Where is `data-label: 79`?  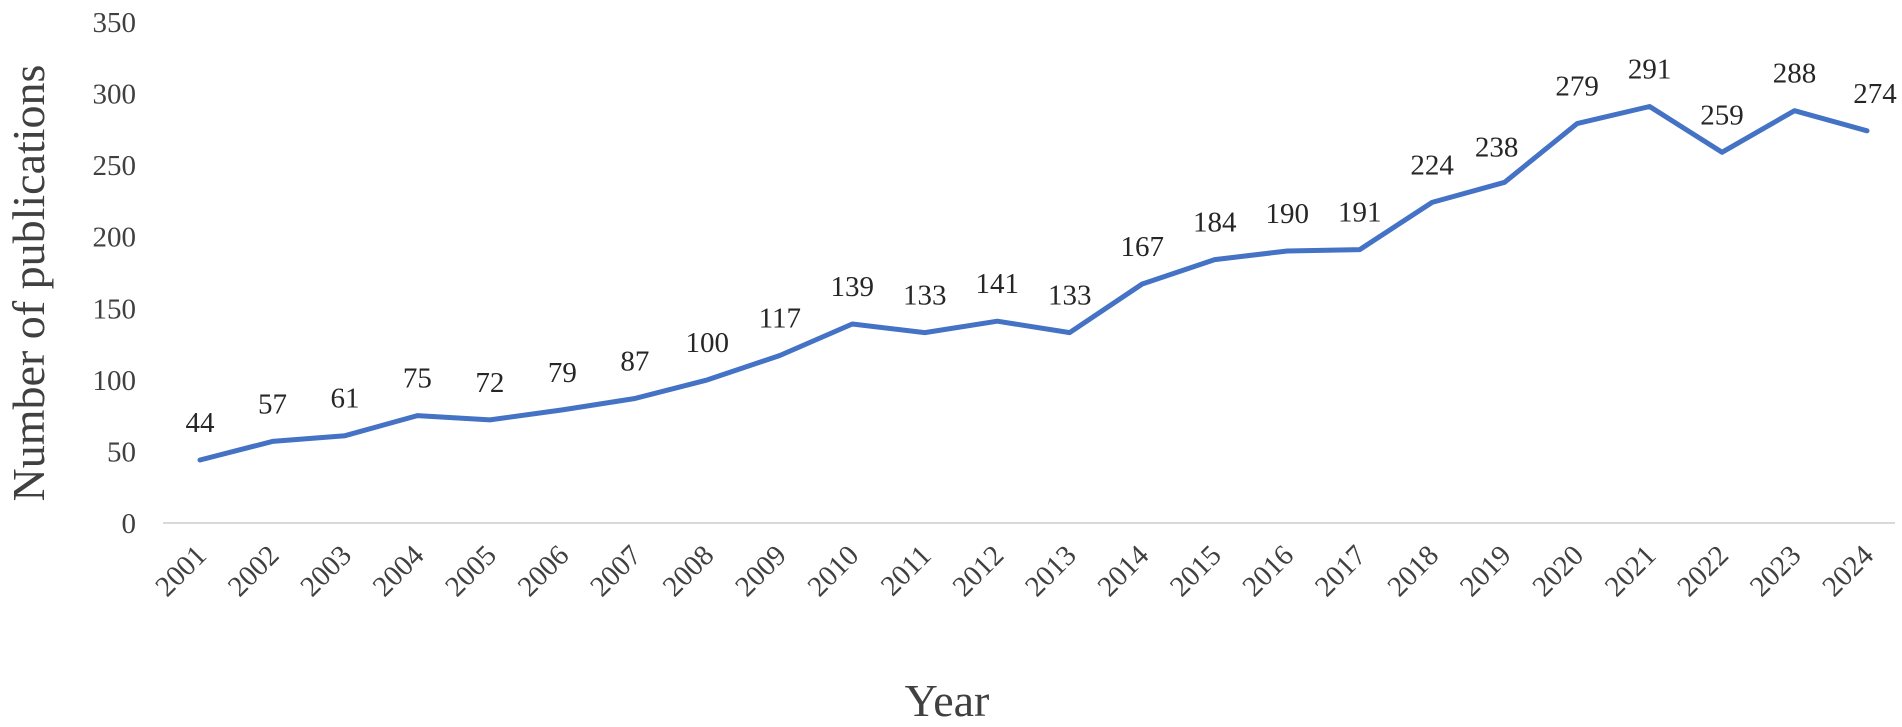 data-label: 79 is located at coordinates (562, 373).